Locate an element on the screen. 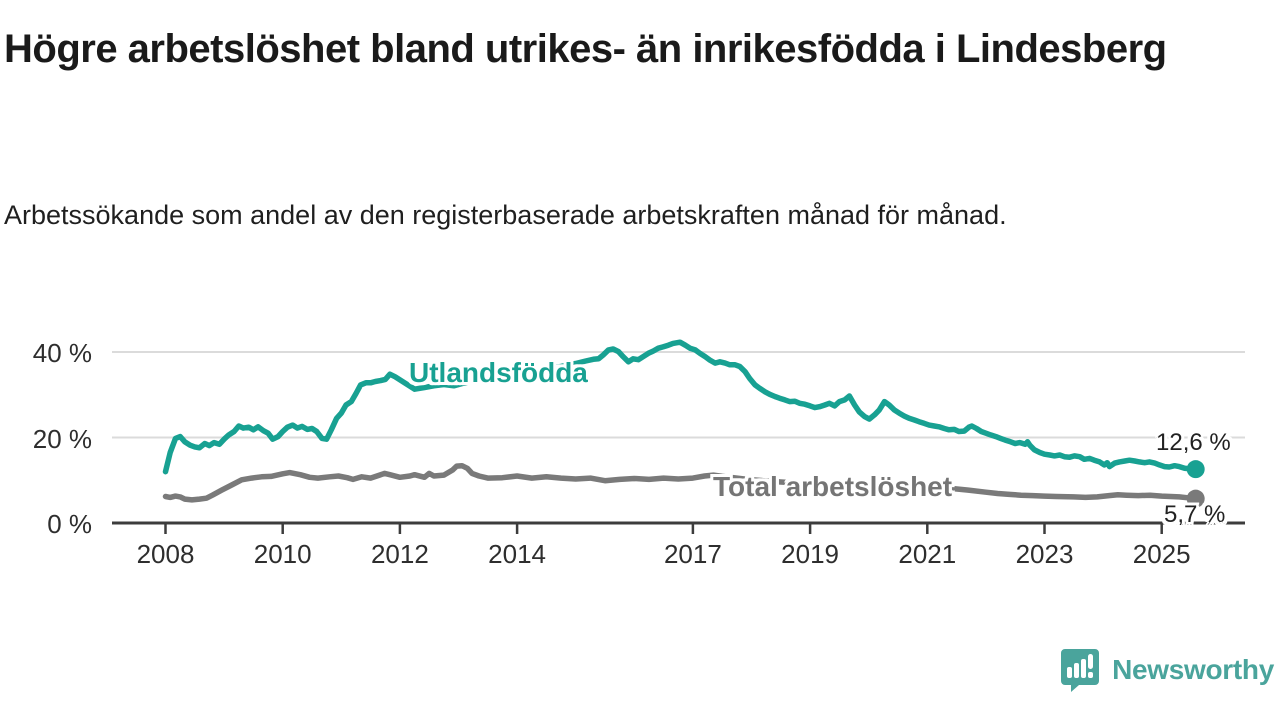 This screenshot has width=1280, height=720. bar-chart-speech-bubble-icon is located at coordinates (1080, 670).